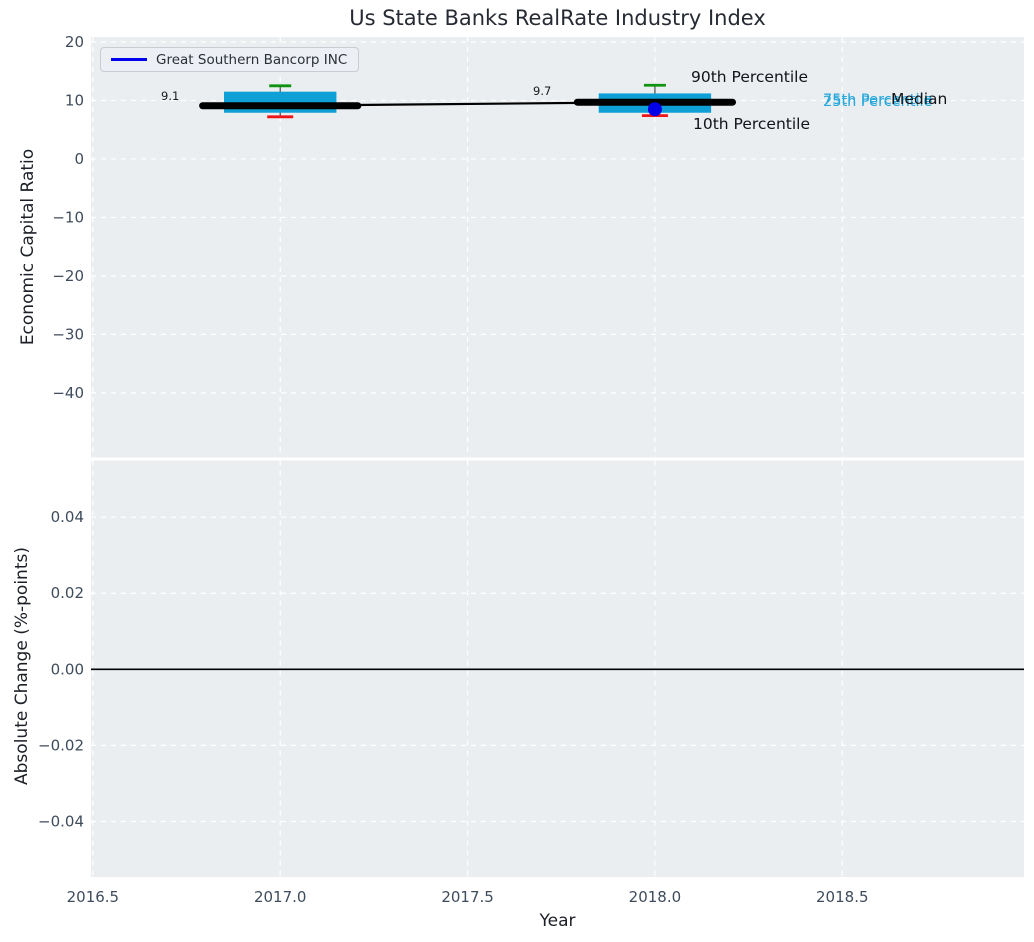  What do you see at coordinates (68, 393) in the screenshot?
I see `y-tick-label-top: −40` at bounding box center [68, 393].